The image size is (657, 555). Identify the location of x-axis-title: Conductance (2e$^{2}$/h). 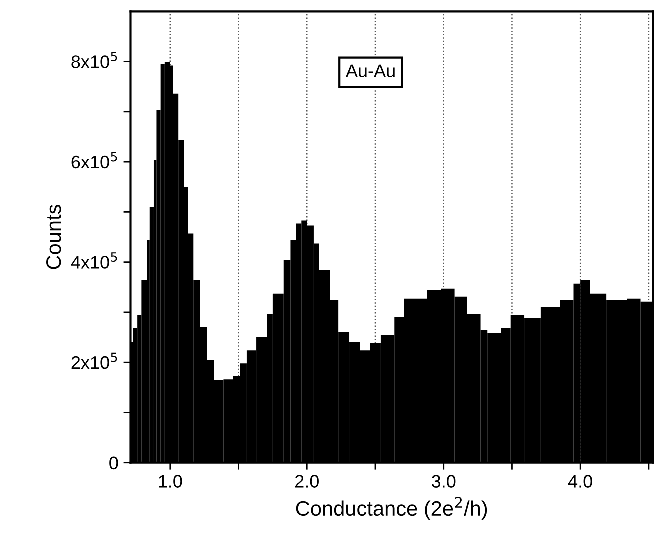
(392, 508).